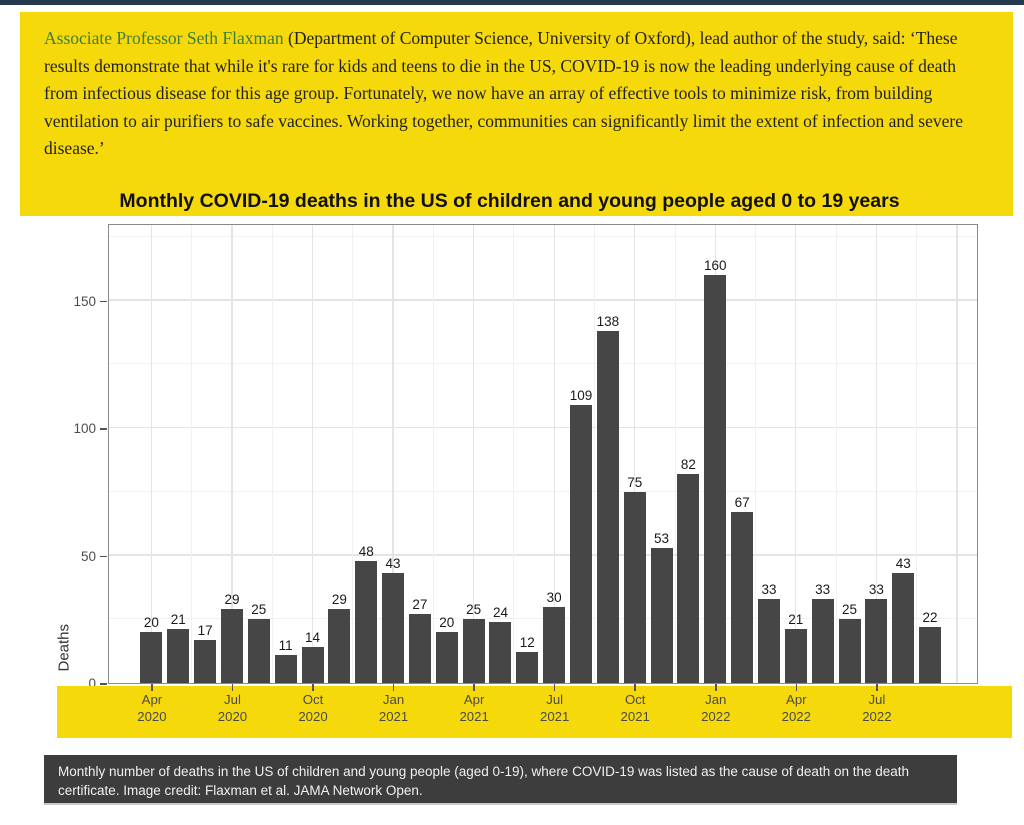  Describe the element at coordinates (742, 503) in the screenshot. I see `bar-value-label: 67` at that location.